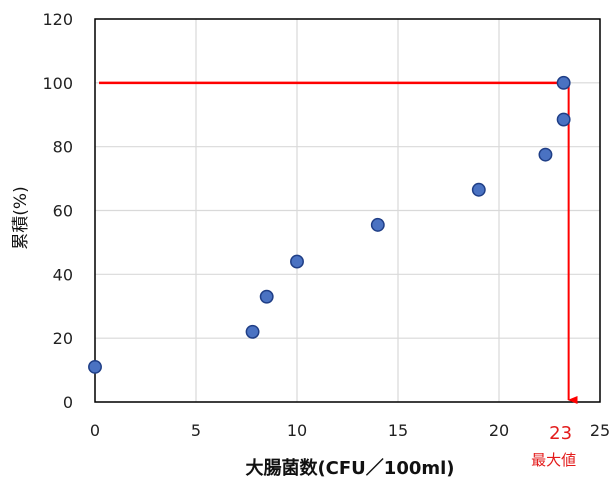 Image resolution: width=612 pixels, height=479 pixels. I want to click on y-tick-label: 20, so click(63, 338).